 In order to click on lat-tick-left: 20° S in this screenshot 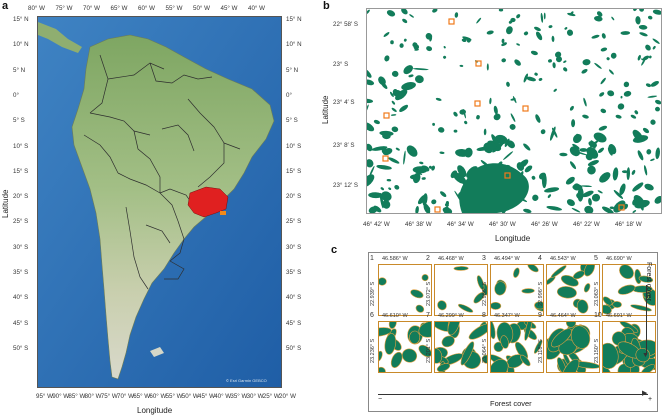, I will do `click(21, 197)`.